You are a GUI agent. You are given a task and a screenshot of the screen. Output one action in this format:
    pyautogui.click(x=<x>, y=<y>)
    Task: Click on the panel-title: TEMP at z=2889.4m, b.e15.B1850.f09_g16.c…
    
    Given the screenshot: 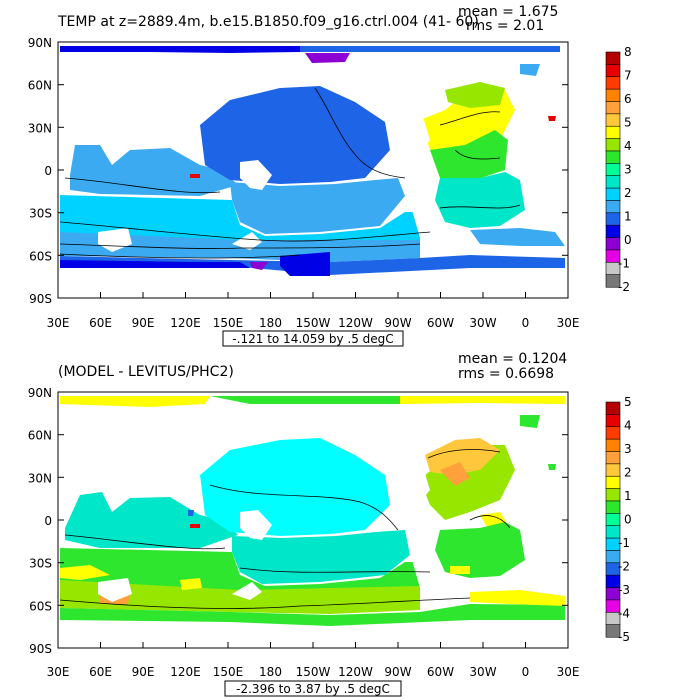 What is the action you would take?
    pyautogui.click(x=268, y=22)
    